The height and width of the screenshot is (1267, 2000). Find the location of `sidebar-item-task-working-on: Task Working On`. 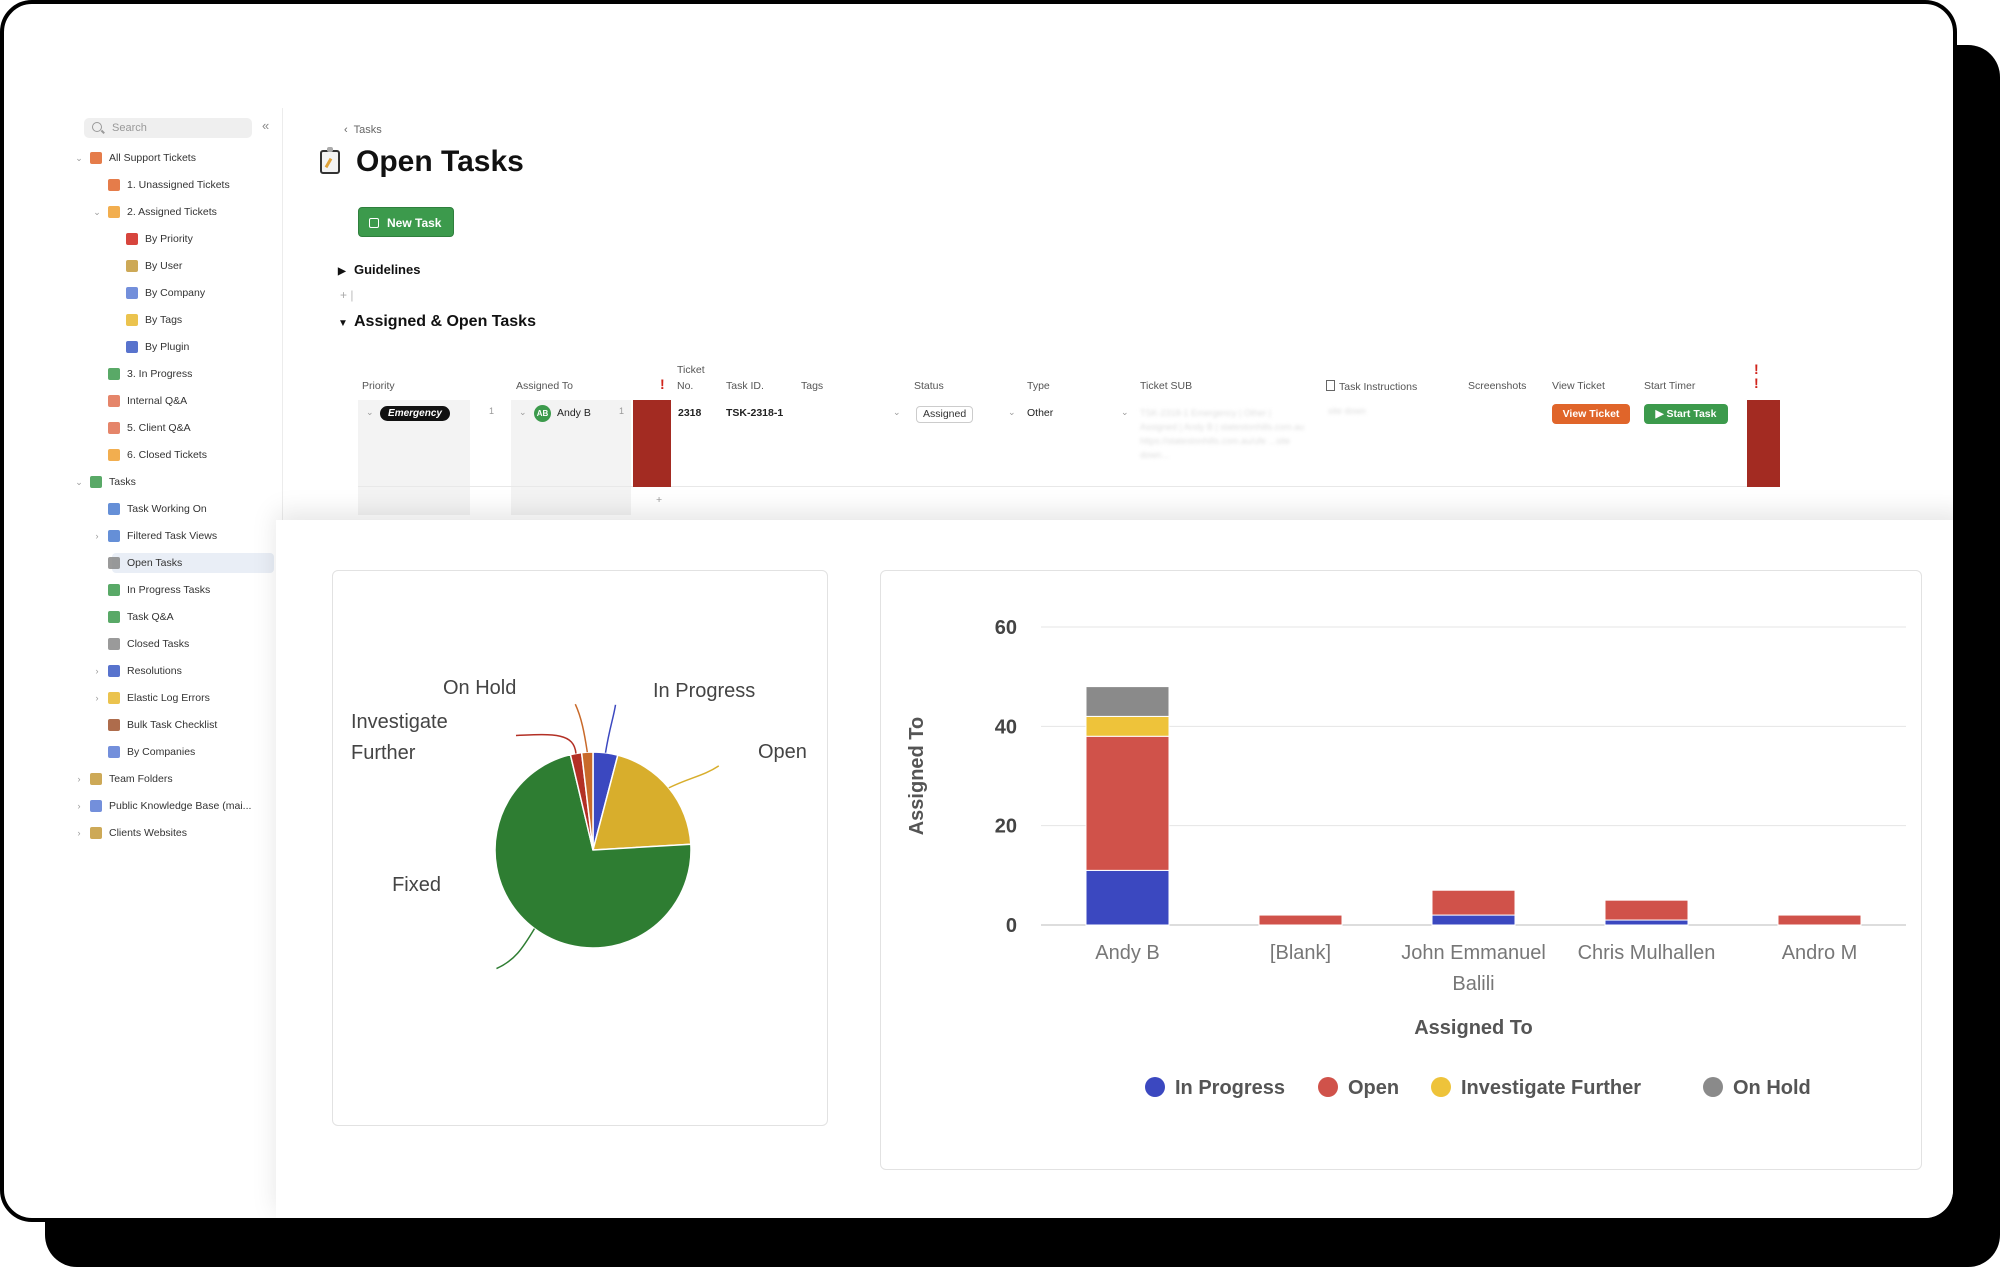

sidebar-item-task-working-on: Task Working On is located at coordinates (174, 509).